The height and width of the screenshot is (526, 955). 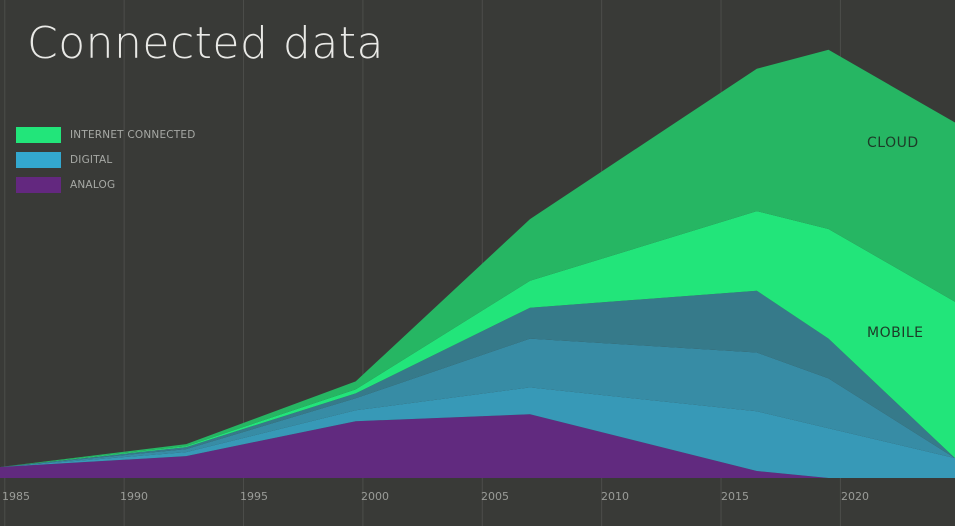 I want to click on chart-title: Connected data, so click(x=206, y=43).